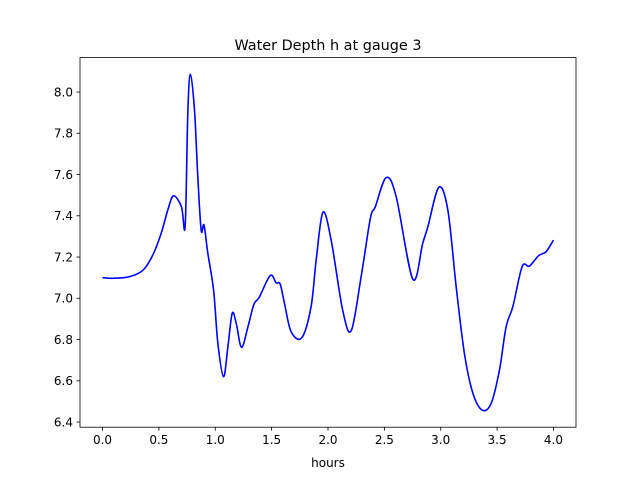 The width and height of the screenshot is (640, 484). I want to click on x-tick-label: 1.5, so click(271, 440).